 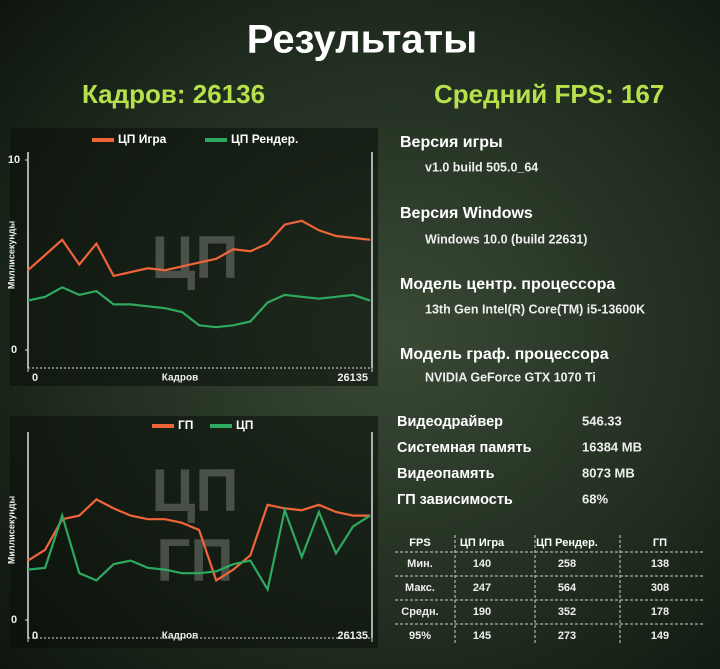 What do you see at coordinates (466, 213) in the screenshot?
I see `info-label: Версия Windows` at bounding box center [466, 213].